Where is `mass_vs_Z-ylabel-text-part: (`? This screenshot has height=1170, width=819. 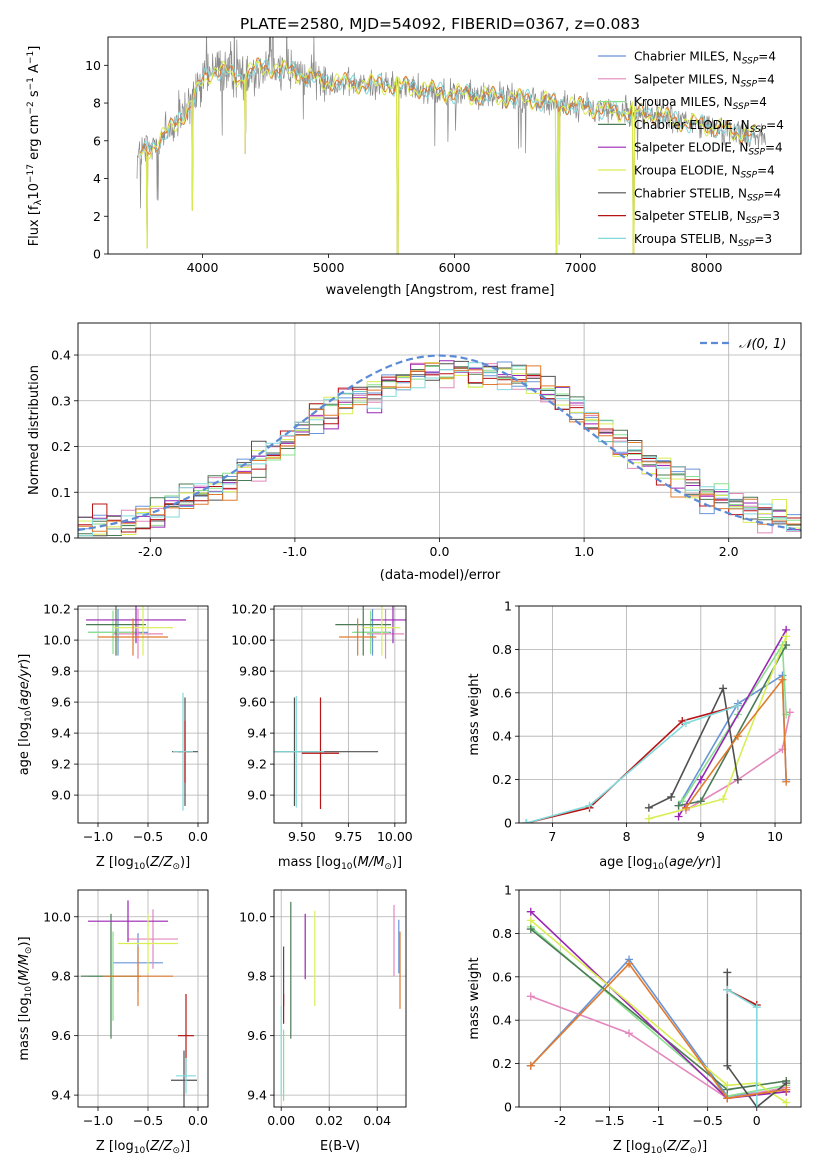
mass_vs_Z-ylabel-text-part: ( is located at coordinates (24, 983).